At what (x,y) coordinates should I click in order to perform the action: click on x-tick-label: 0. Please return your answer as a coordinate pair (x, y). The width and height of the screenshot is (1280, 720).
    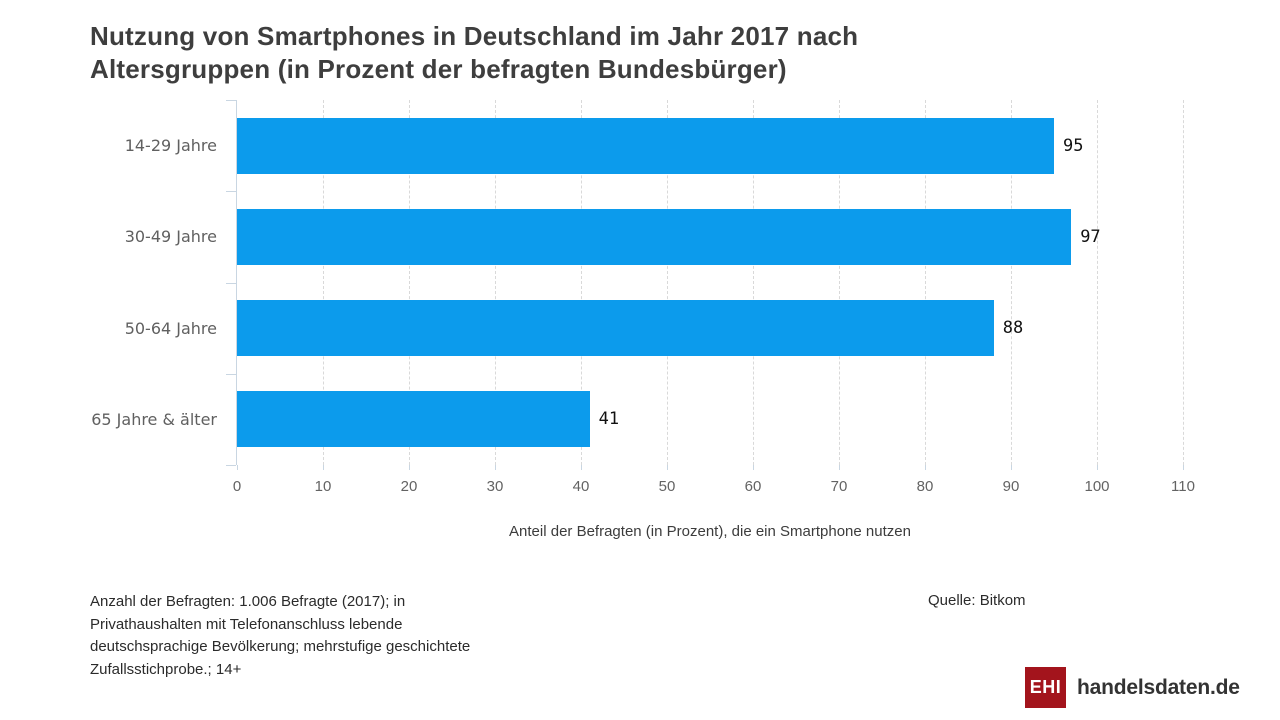
    Looking at the image, I should click on (237, 486).